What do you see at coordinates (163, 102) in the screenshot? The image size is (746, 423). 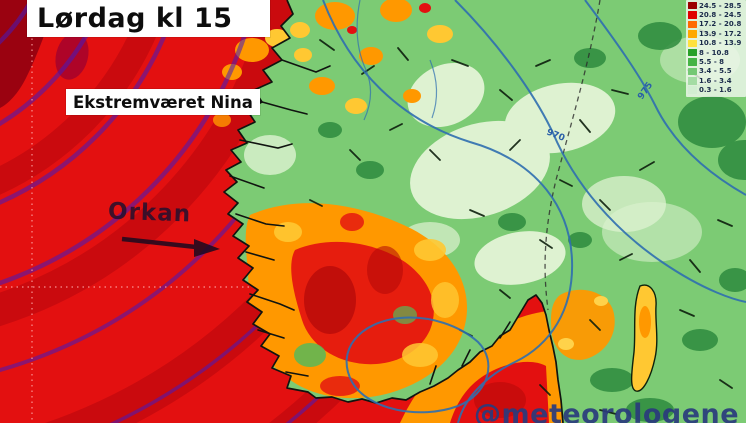 I see `storm-name-label: Ekstremværet Nina` at bounding box center [163, 102].